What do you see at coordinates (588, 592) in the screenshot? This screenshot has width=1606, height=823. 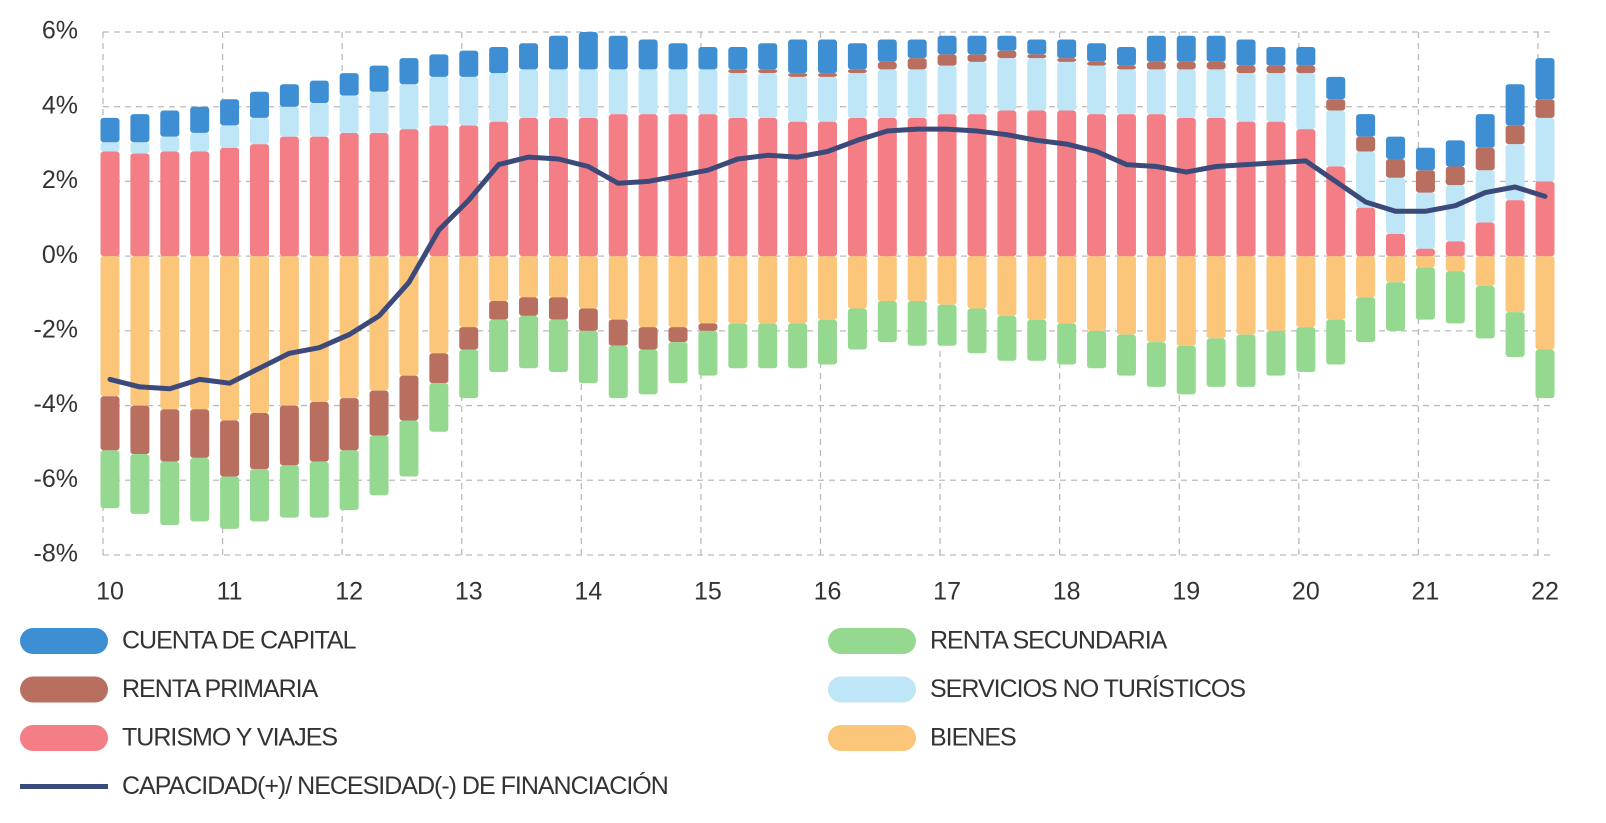 I see `x-tick-label: 14` at bounding box center [588, 592].